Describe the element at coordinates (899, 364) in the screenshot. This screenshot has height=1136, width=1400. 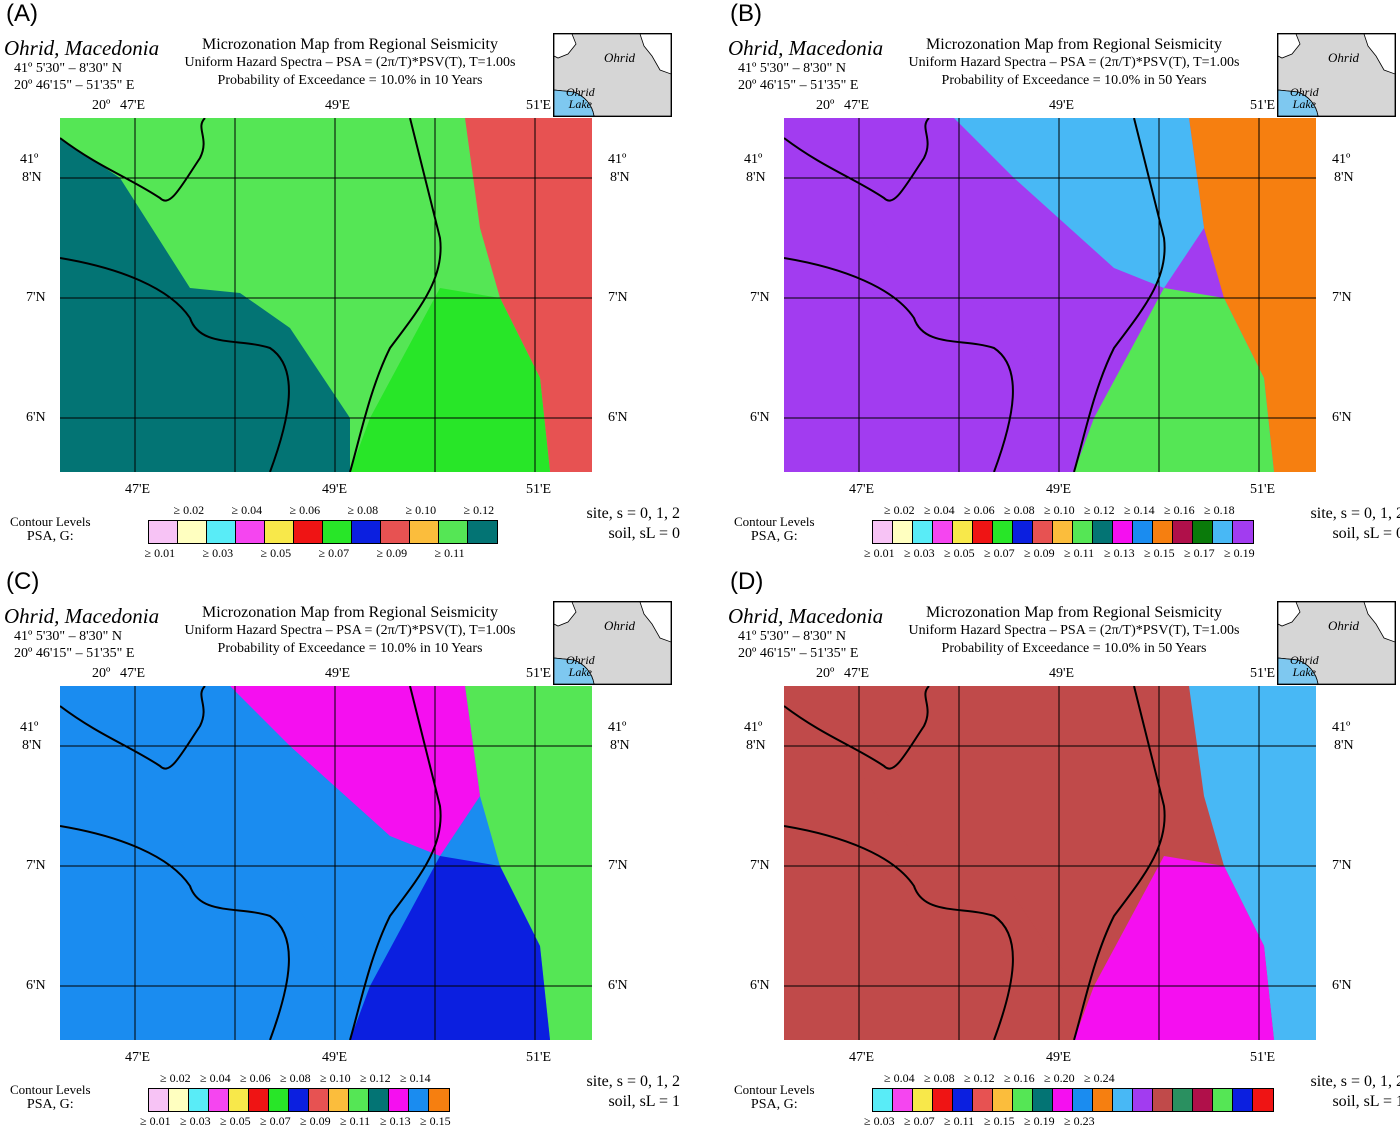
I see `lake-border-curve` at that location.